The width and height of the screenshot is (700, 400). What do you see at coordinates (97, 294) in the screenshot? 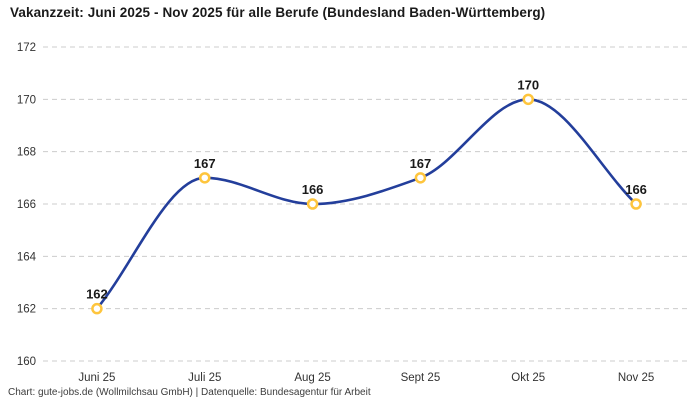
I see `data-point-label: 162` at bounding box center [97, 294].